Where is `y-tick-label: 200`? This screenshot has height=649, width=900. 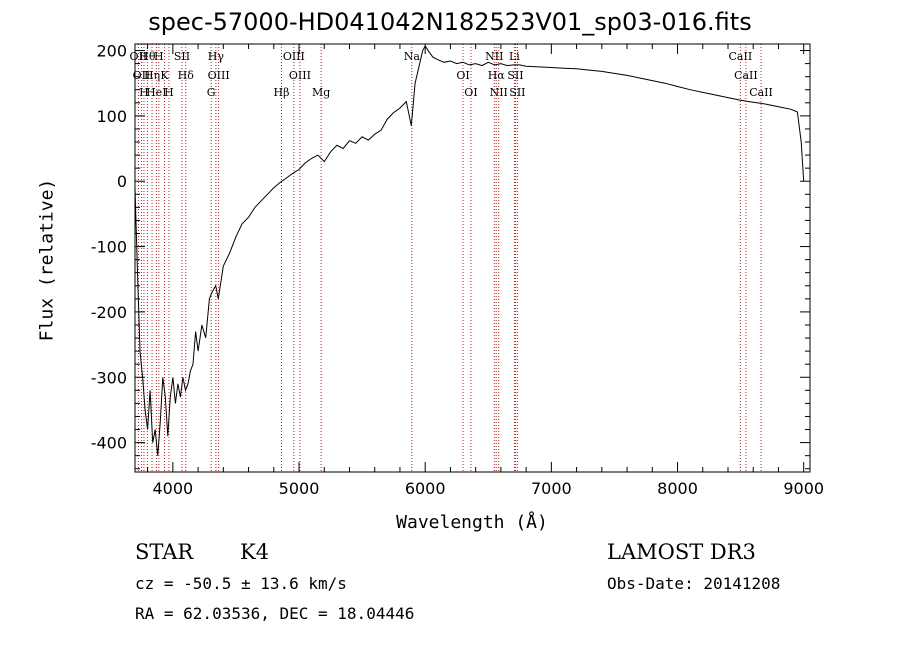
y-tick-label: 200 is located at coordinates (111, 51).